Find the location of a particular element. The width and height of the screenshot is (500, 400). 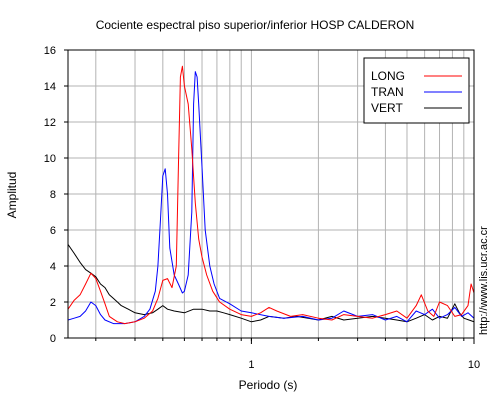

legend-label-tran: TRAN is located at coordinates (387, 92).